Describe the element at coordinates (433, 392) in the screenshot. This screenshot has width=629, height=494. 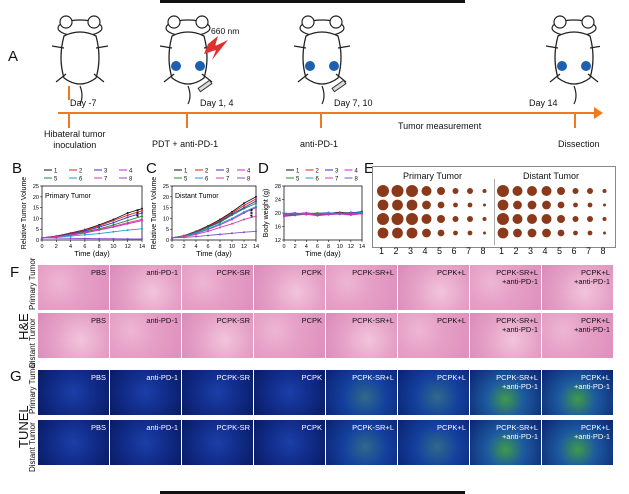
I see `tunel-primary-image-6: PCPK+L` at that location.